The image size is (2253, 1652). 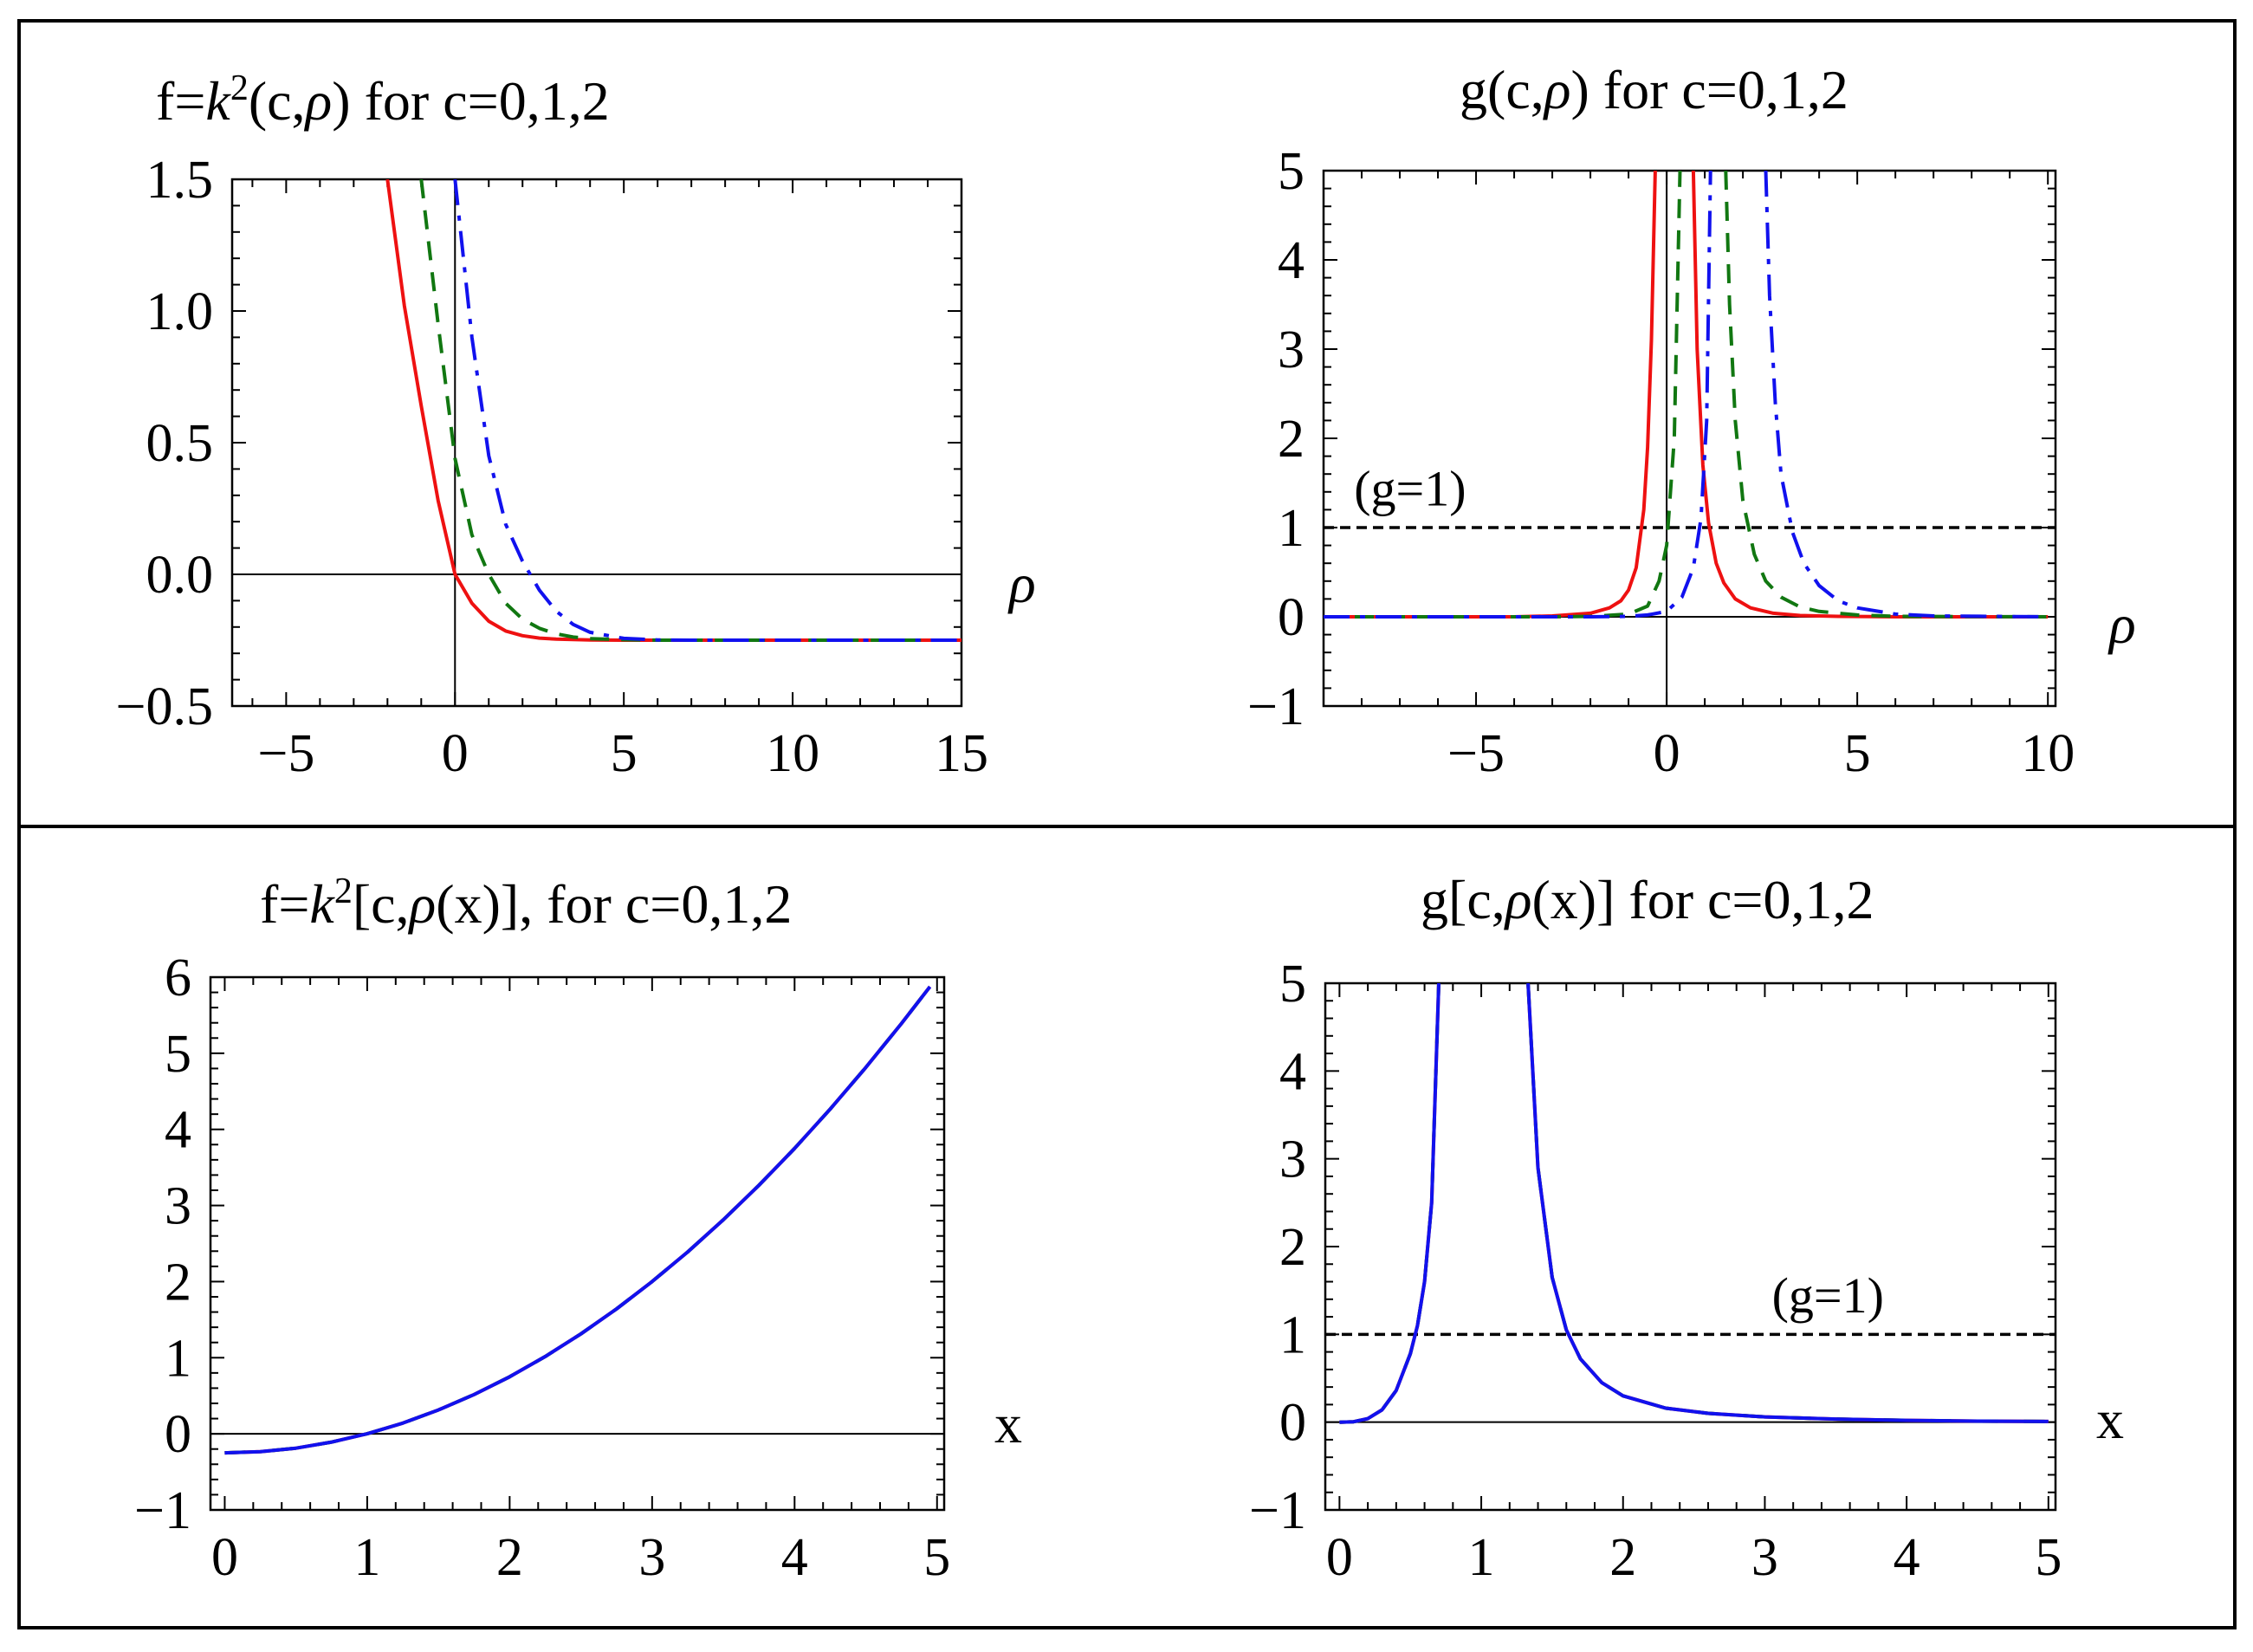 I want to click on plot-3-y-tick-label: 5, so click(x=178, y=1054).